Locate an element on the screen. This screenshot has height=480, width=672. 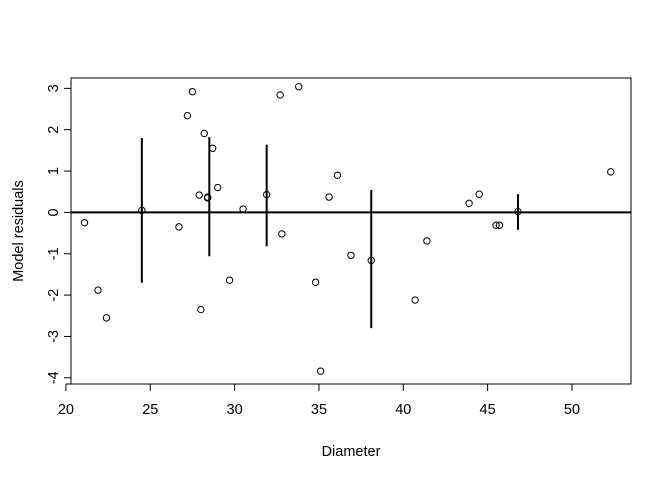
y-tick-label-1: 1 is located at coordinates (54, 171).